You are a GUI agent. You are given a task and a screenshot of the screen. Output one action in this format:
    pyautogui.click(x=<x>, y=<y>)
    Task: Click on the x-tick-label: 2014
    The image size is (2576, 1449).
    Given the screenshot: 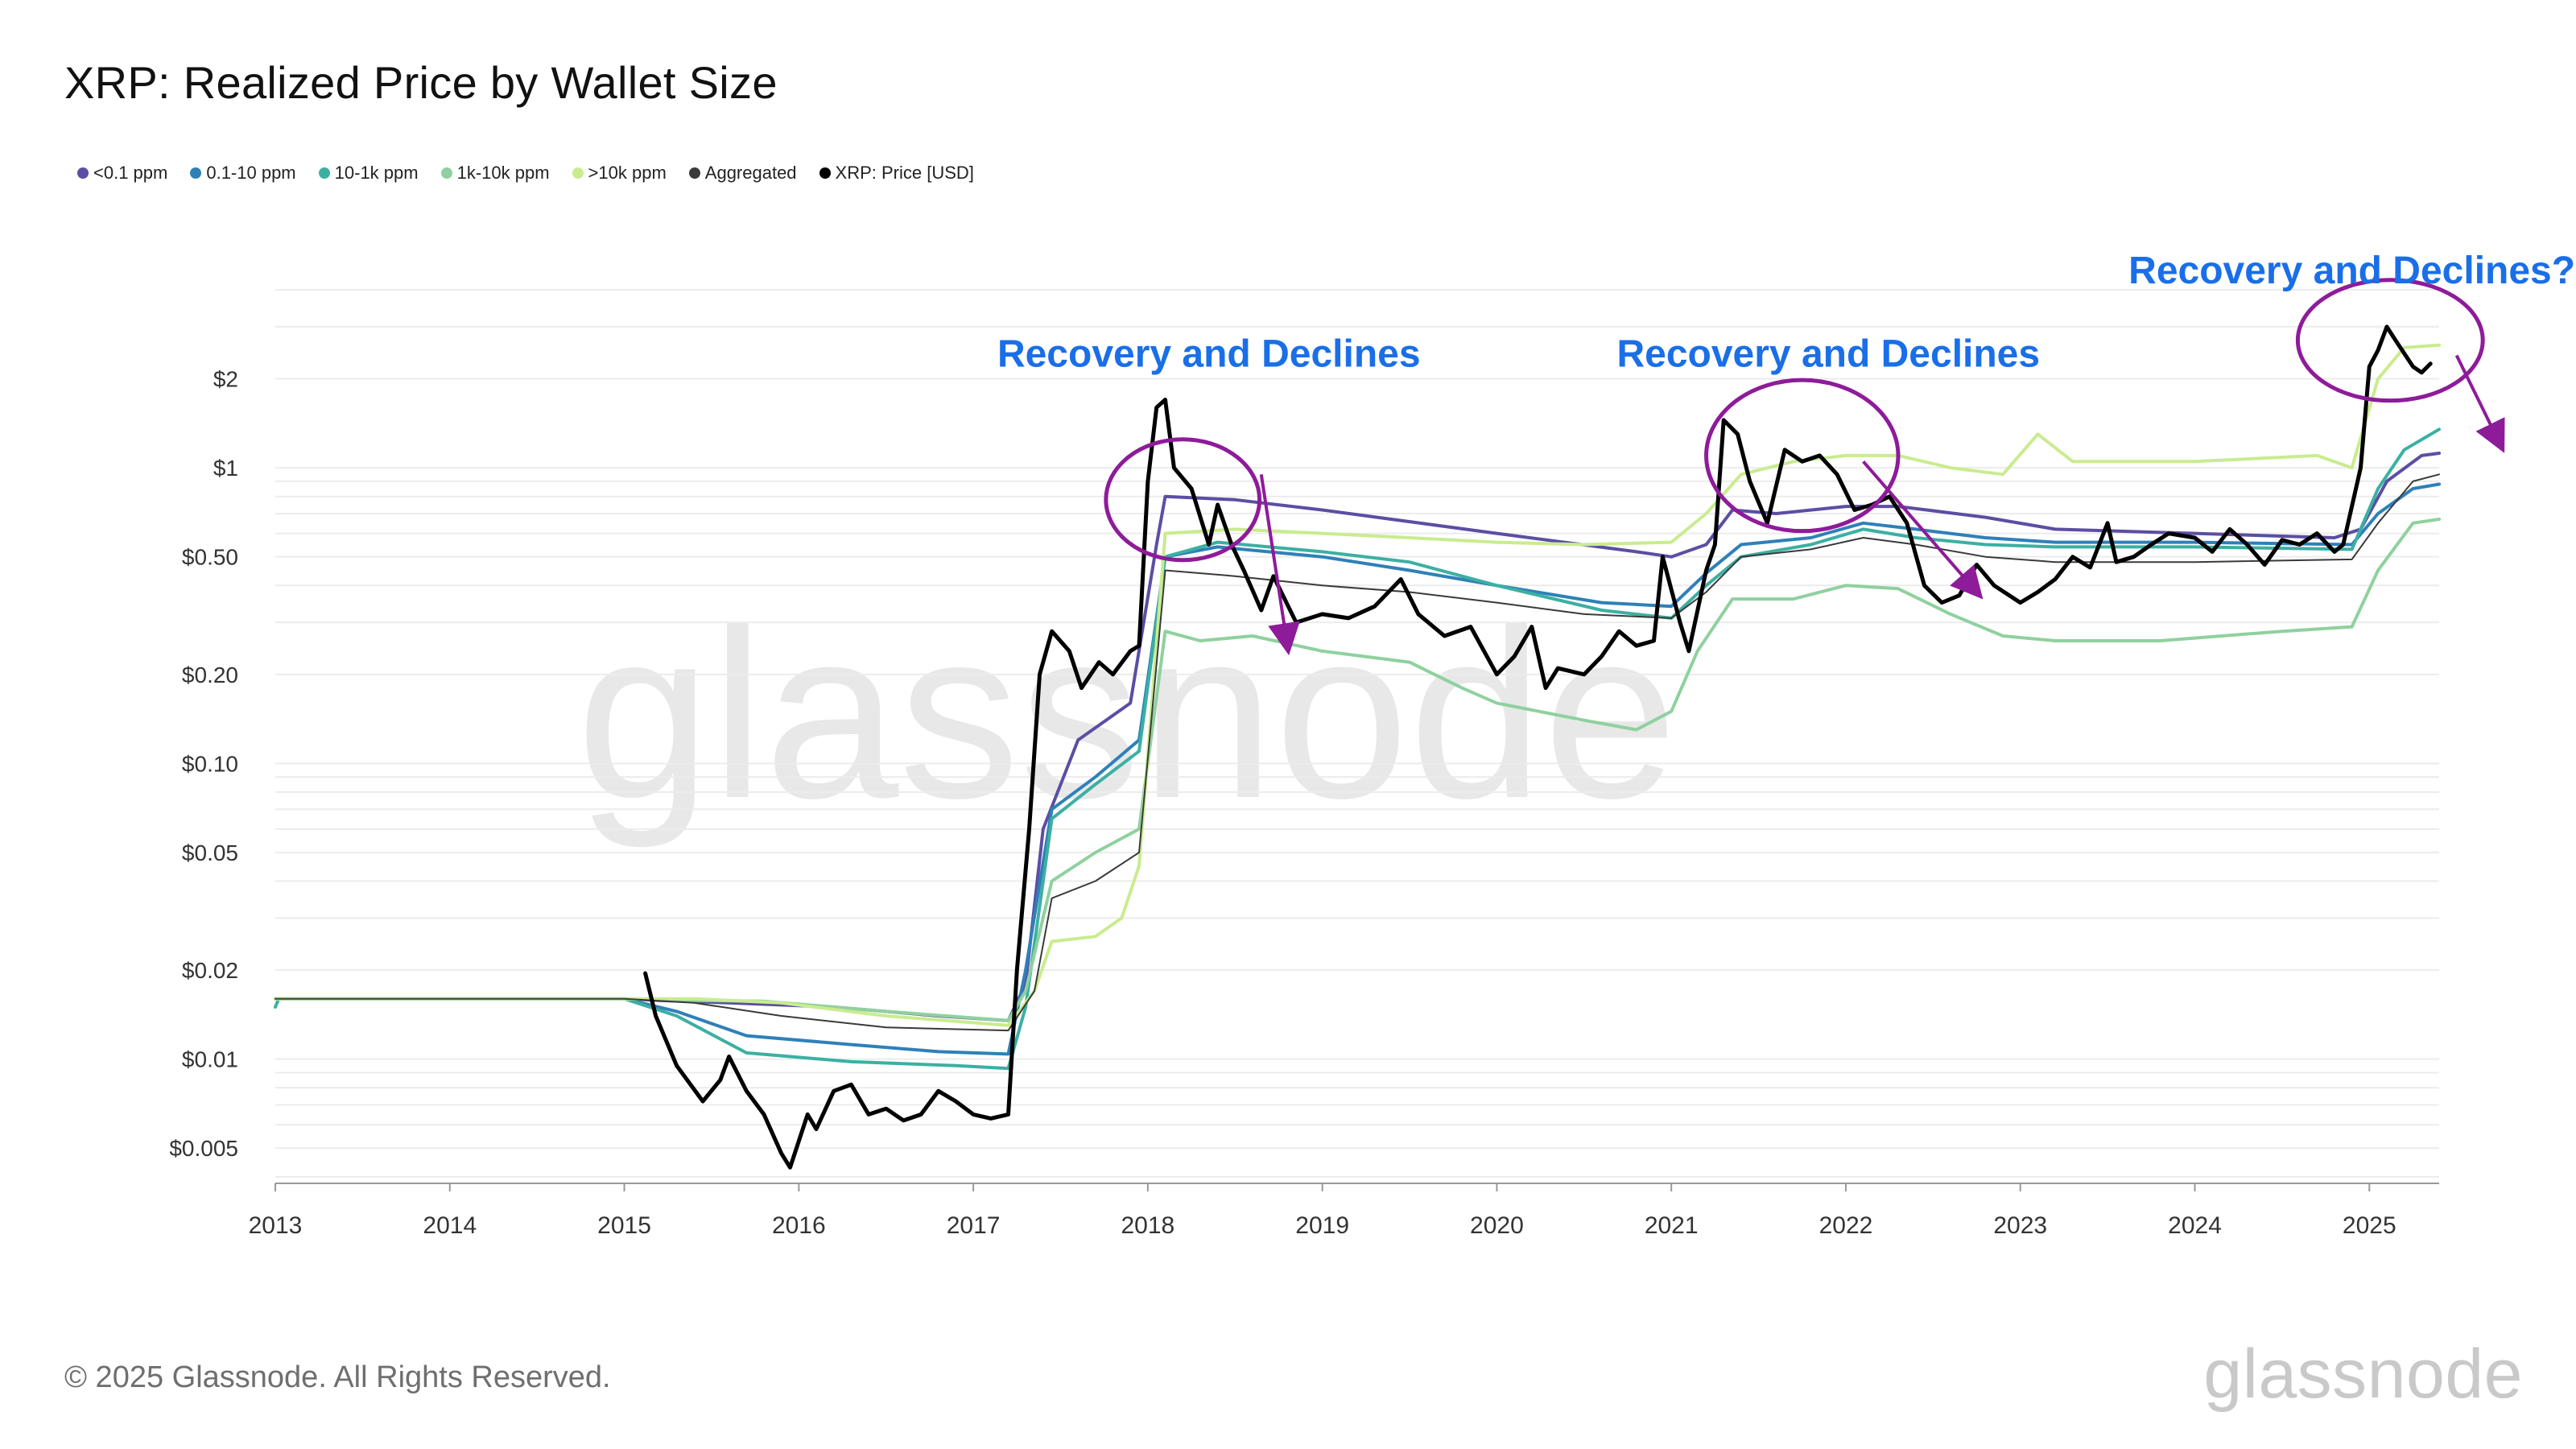 What is the action you would take?
    pyautogui.click(x=450, y=1225)
    